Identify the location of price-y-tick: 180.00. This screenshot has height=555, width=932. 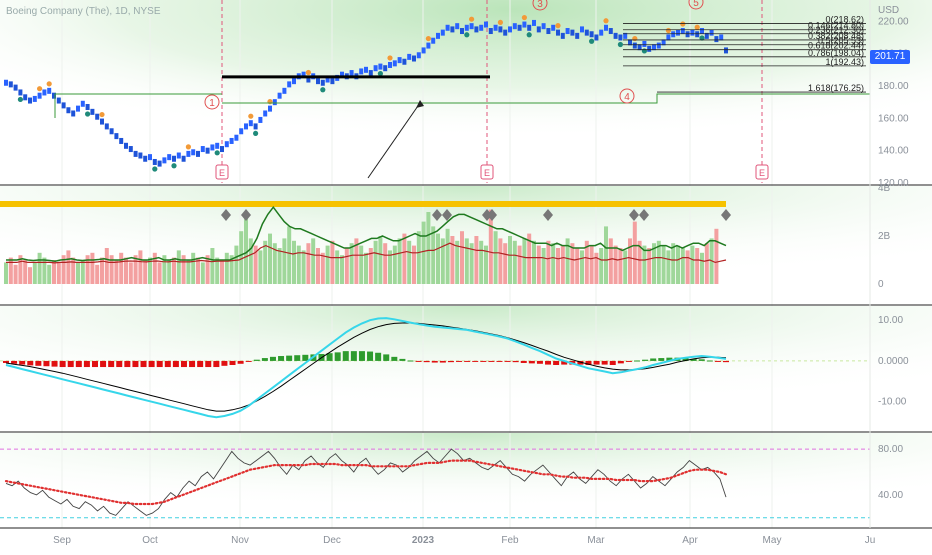
(893, 86).